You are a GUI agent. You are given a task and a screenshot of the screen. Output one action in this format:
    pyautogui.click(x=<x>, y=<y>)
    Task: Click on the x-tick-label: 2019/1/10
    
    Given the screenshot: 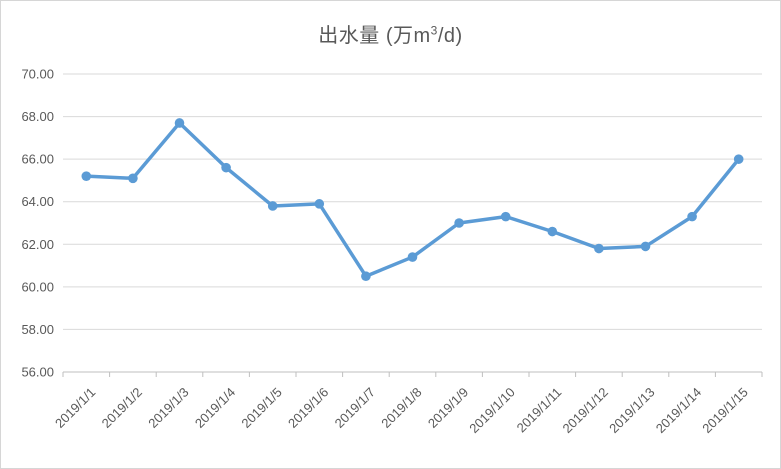 What is the action you would take?
    pyautogui.click(x=492, y=411)
    